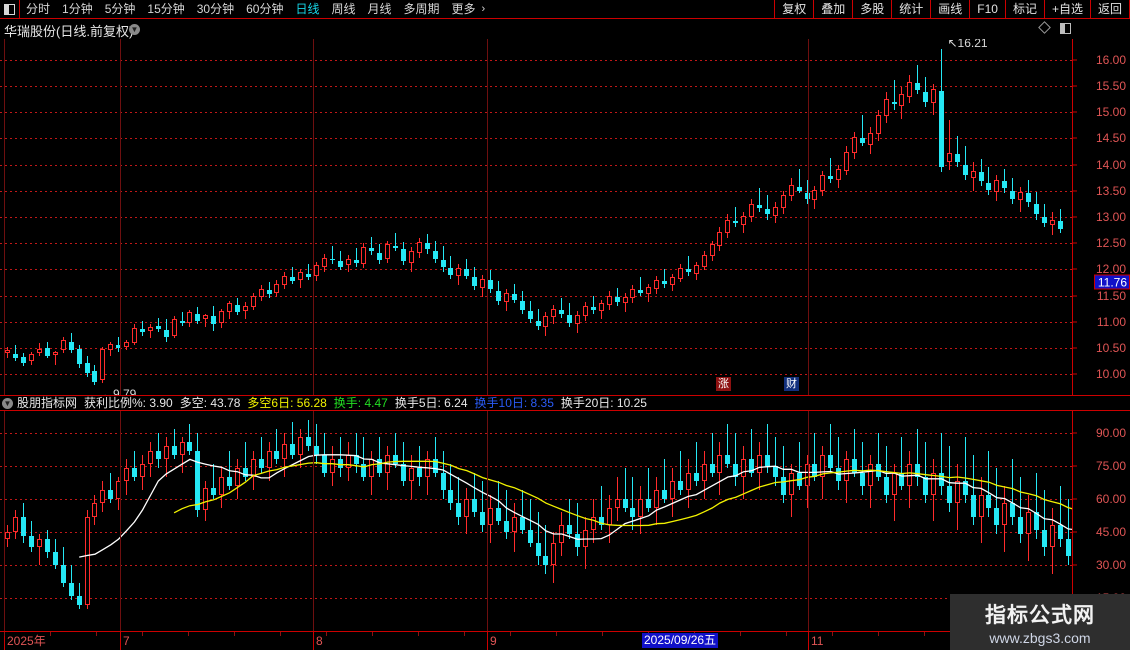 This screenshot has width=1130, height=650. What do you see at coordinates (265, 9) in the screenshot?
I see `period-tab-5: 60分钟` at bounding box center [265, 9].